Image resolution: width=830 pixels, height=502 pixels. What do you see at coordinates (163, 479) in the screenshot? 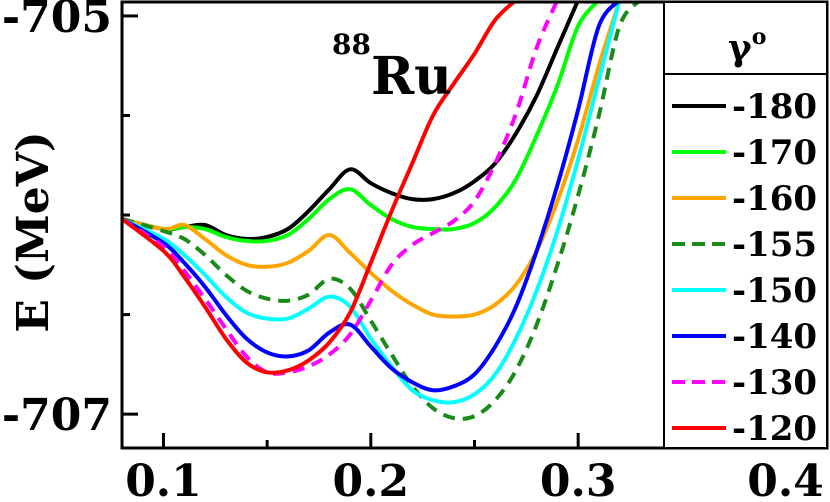
I see `x-tick-label: 0.1` at bounding box center [163, 479].